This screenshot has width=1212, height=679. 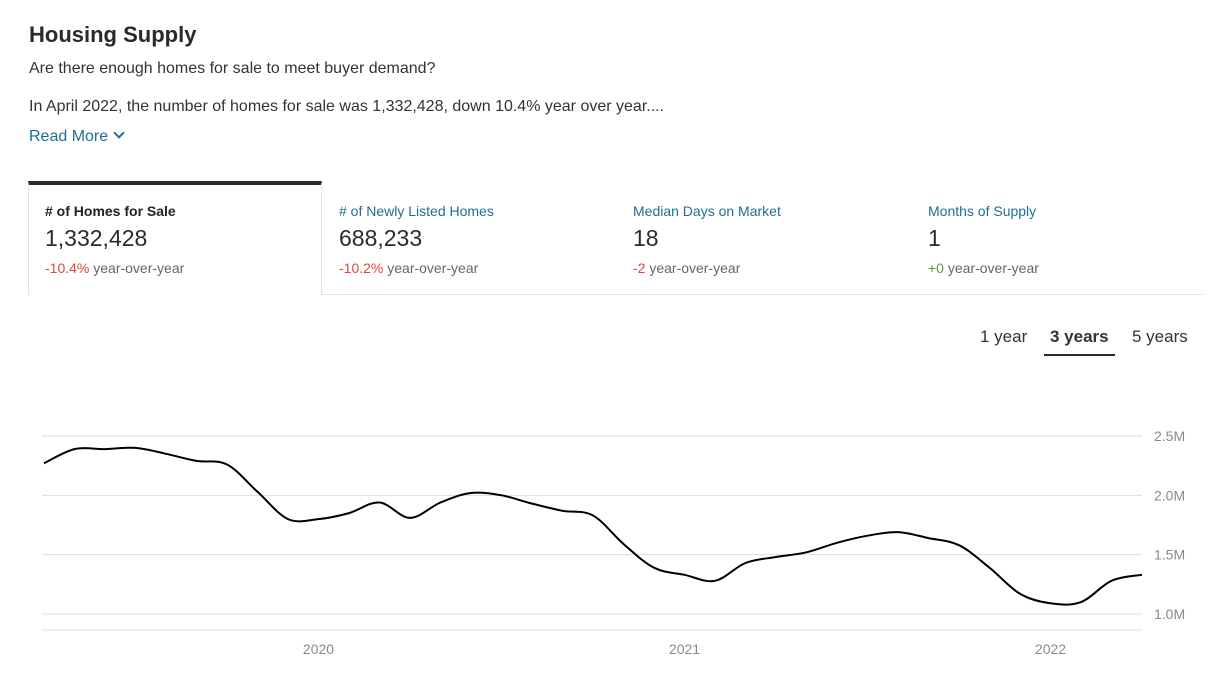 I want to click on tab-value: 688,233, so click(x=381, y=238).